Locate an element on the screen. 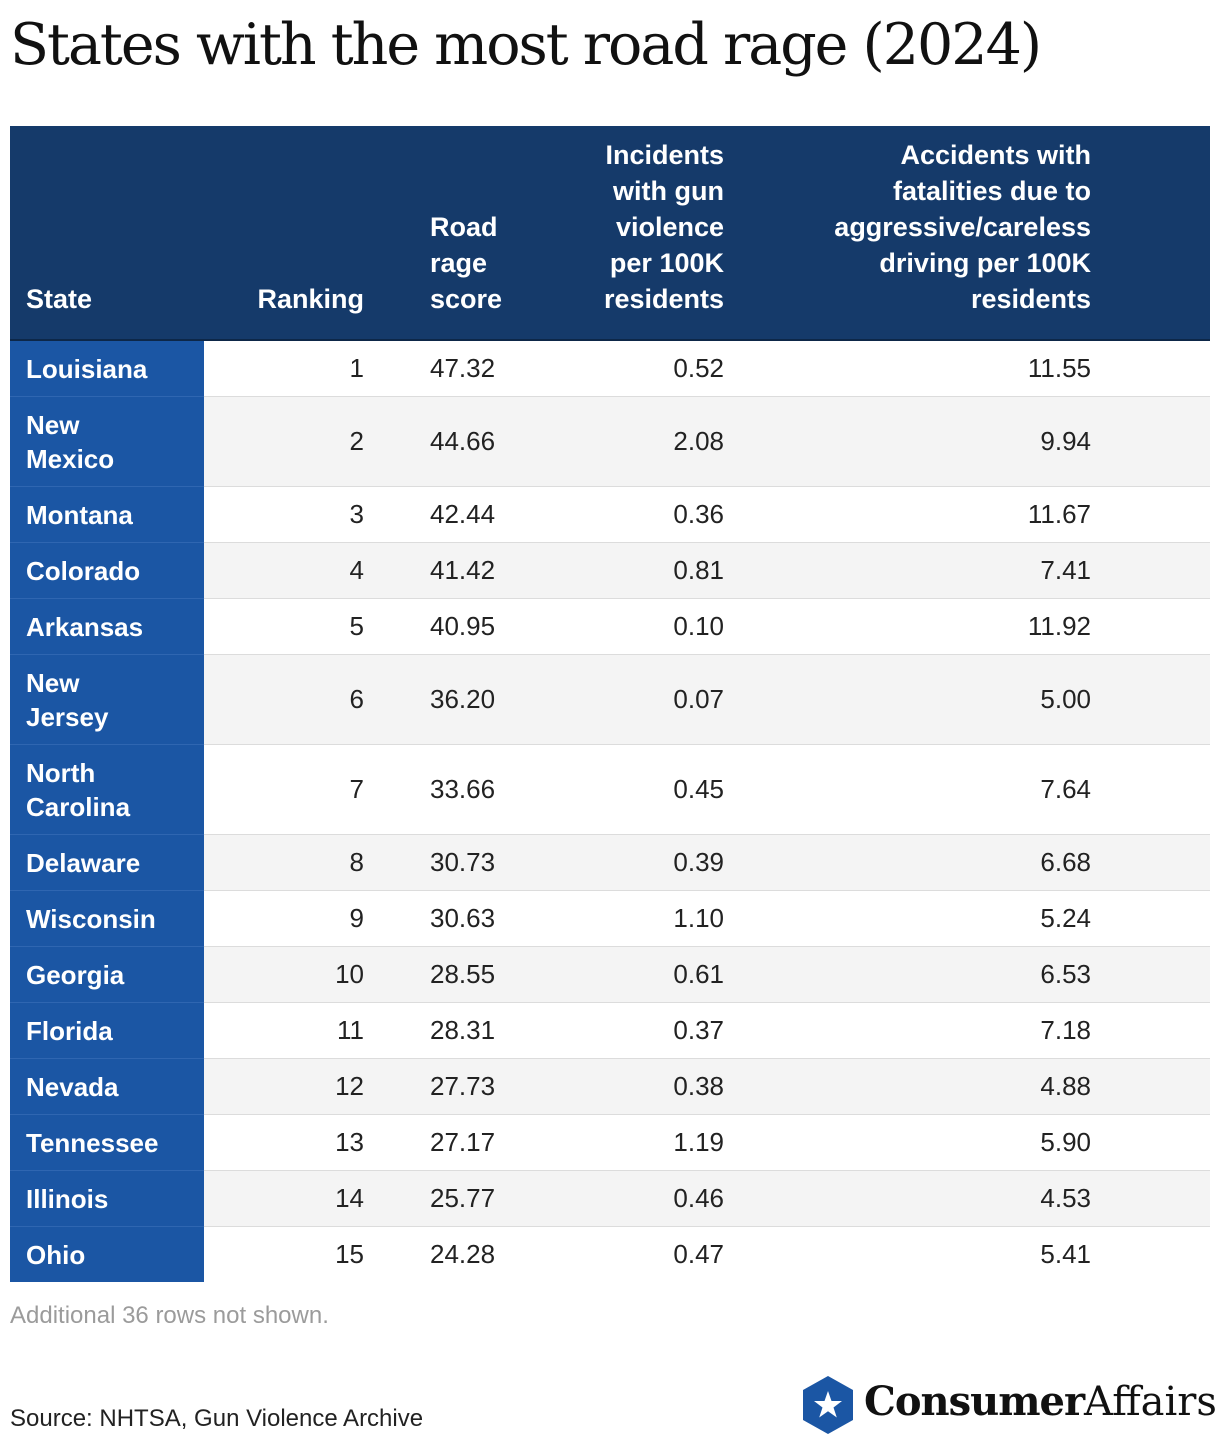  cell-fatal-accidents: 5.90 is located at coordinates (911, 1142).